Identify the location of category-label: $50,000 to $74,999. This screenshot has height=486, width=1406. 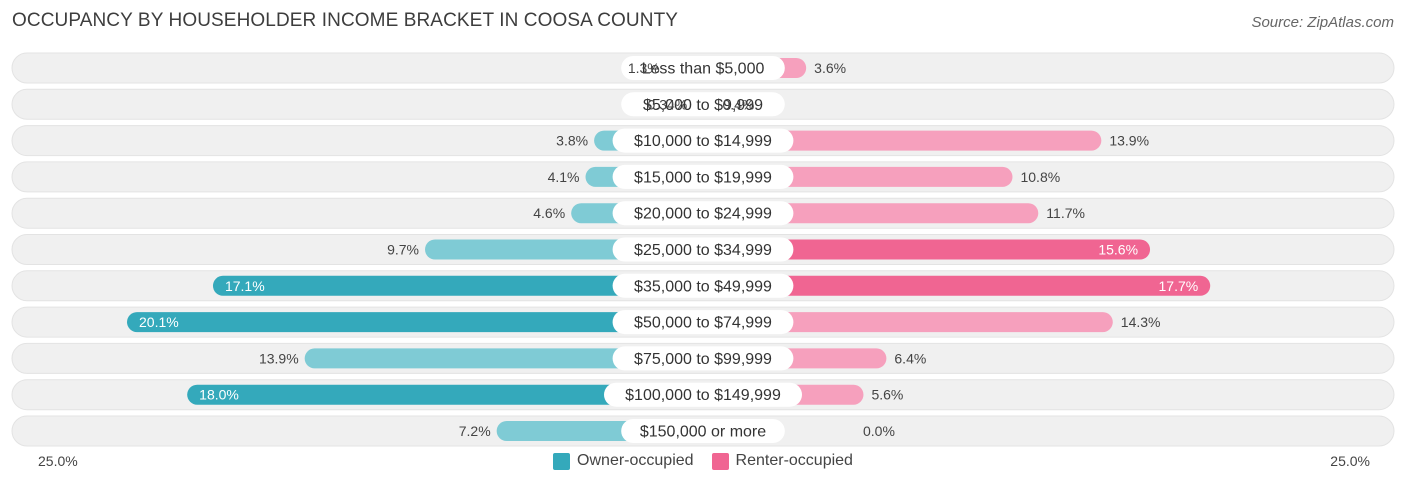
(703, 323).